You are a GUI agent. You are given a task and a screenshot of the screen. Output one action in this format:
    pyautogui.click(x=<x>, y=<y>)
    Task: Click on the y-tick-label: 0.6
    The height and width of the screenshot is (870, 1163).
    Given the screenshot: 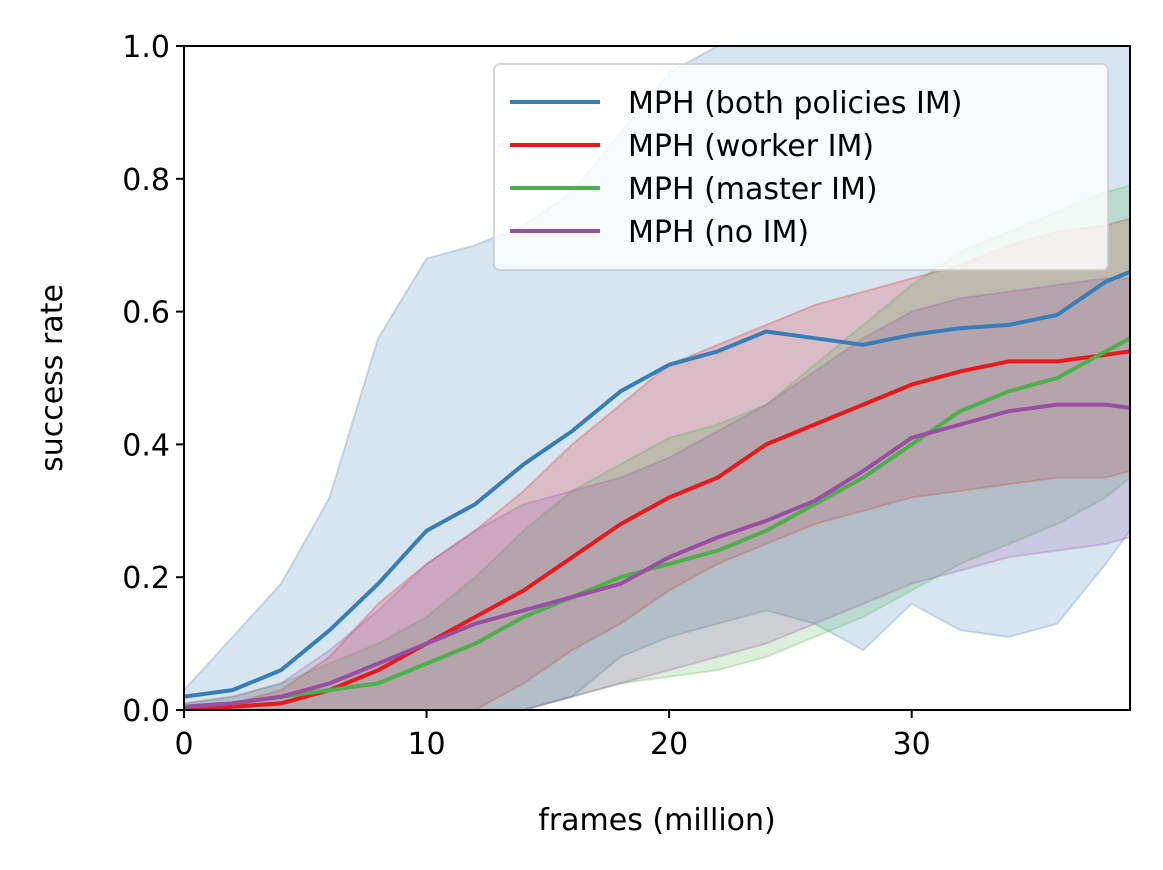 What is the action you would take?
    pyautogui.click(x=146, y=313)
    